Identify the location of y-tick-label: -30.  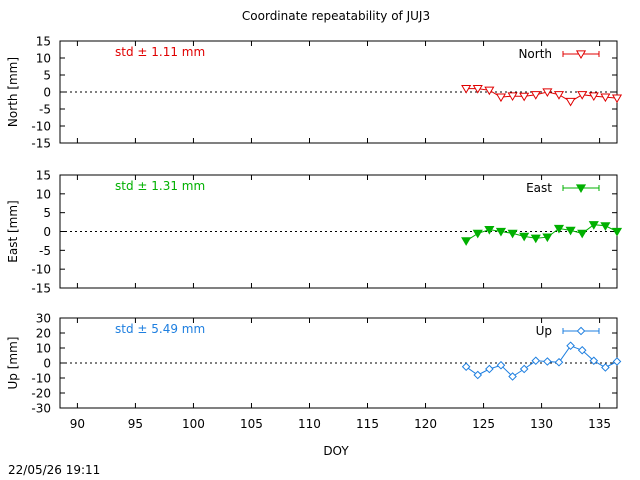
(41, 409).